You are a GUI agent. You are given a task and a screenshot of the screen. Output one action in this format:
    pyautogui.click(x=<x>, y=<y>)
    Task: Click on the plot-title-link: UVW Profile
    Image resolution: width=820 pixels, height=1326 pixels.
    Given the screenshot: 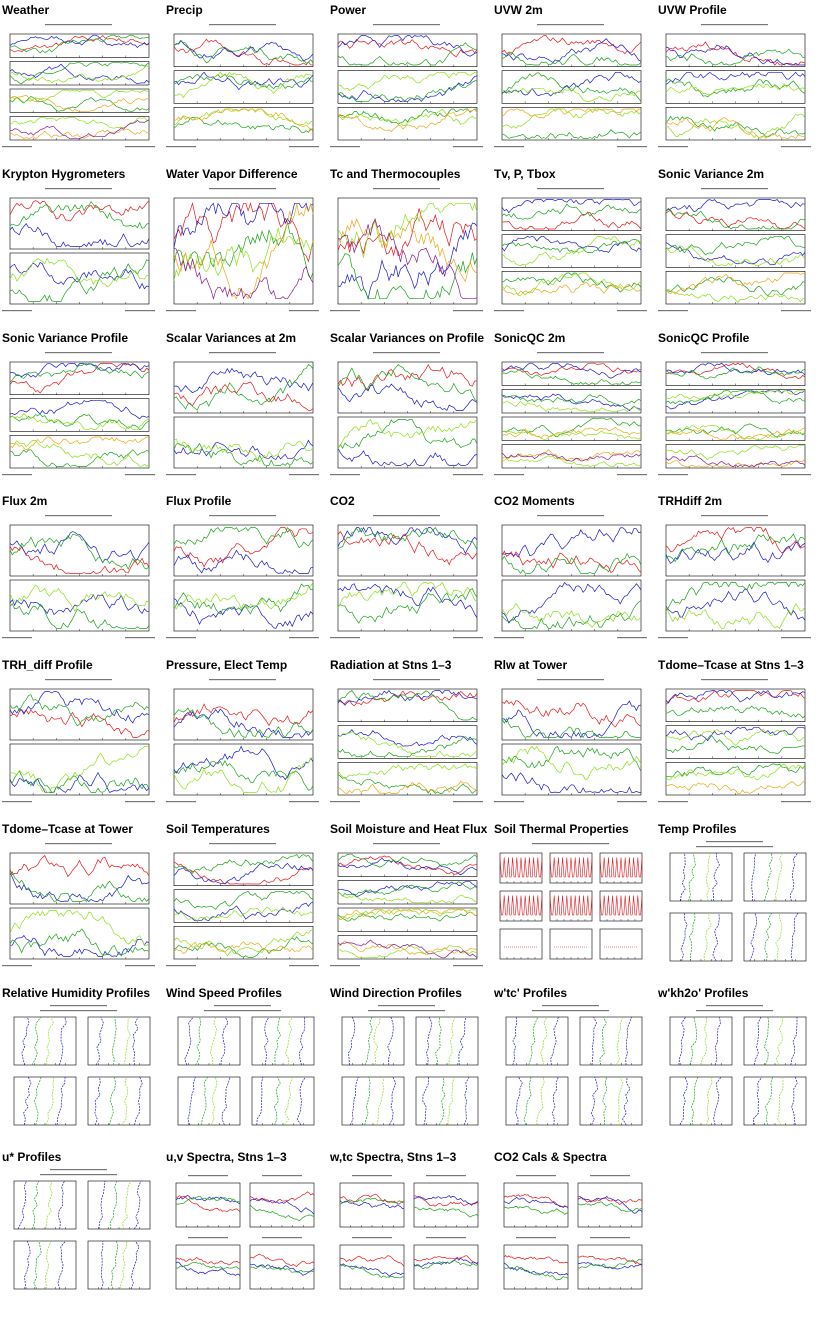 What is the action you would take?
    pyautogui.click(x=692, y=10)
    